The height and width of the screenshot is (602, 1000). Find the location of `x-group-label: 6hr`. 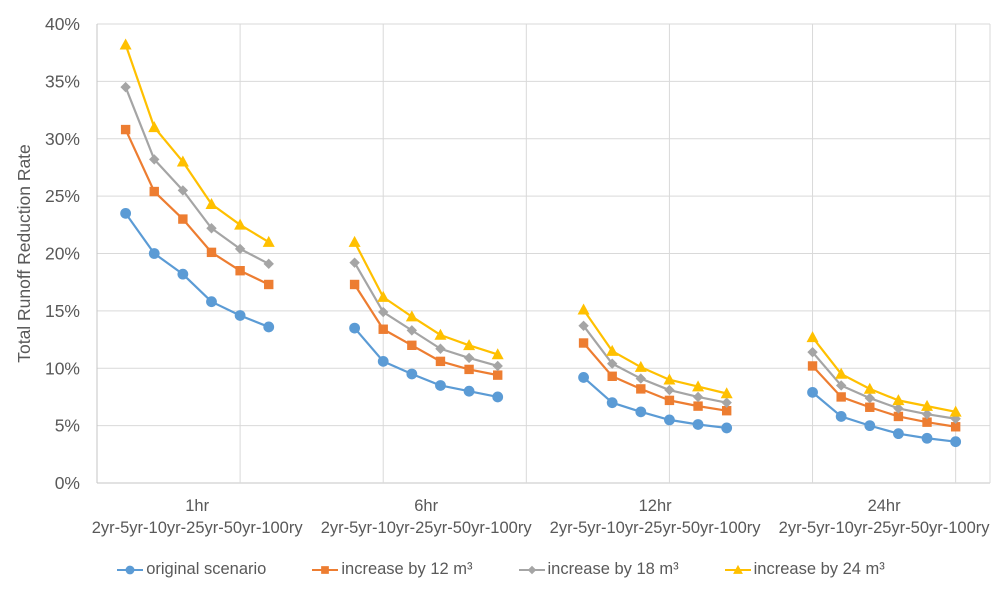

x-group-label: 6hr is located at coordinates (426, 506).